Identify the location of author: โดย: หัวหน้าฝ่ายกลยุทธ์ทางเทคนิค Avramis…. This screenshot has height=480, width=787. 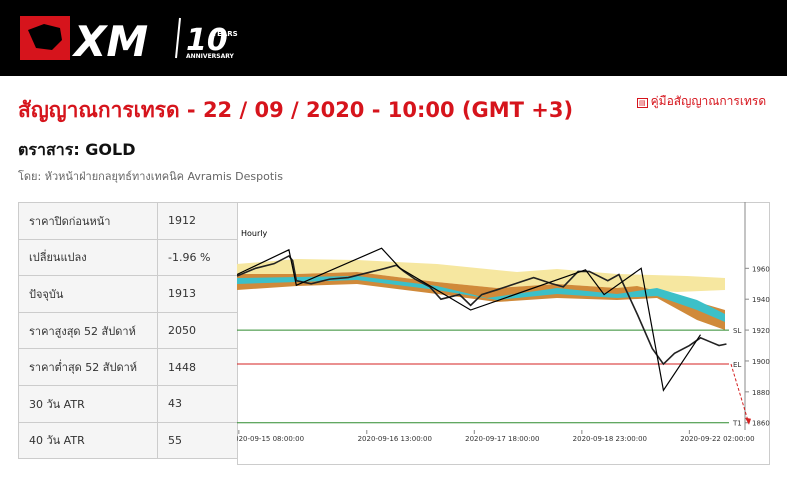
(150, 176).